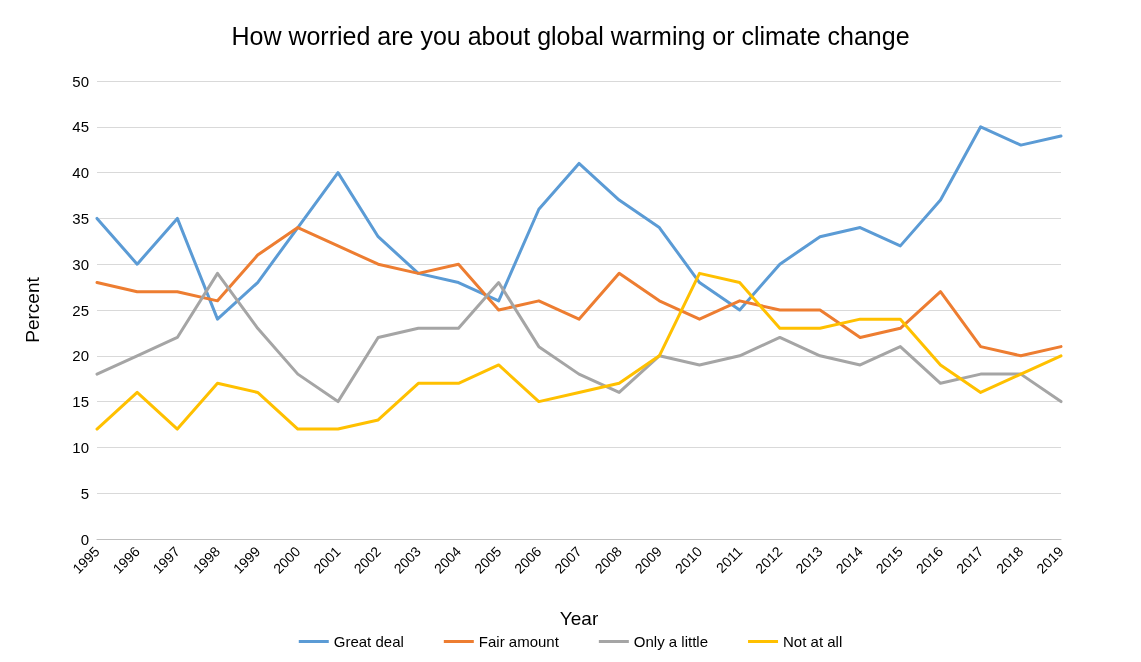  Describe the element at coordinates (80, 264) in the screenshot. I see `y-tick-label: 30` at that location.